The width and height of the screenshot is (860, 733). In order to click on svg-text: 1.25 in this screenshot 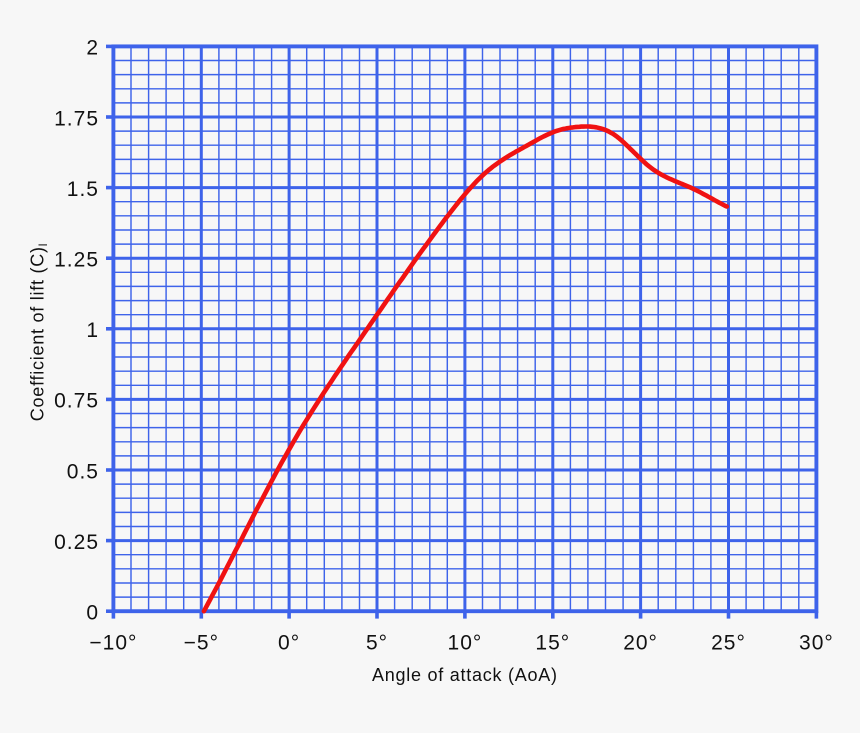, I will do `click(76, 260)`.